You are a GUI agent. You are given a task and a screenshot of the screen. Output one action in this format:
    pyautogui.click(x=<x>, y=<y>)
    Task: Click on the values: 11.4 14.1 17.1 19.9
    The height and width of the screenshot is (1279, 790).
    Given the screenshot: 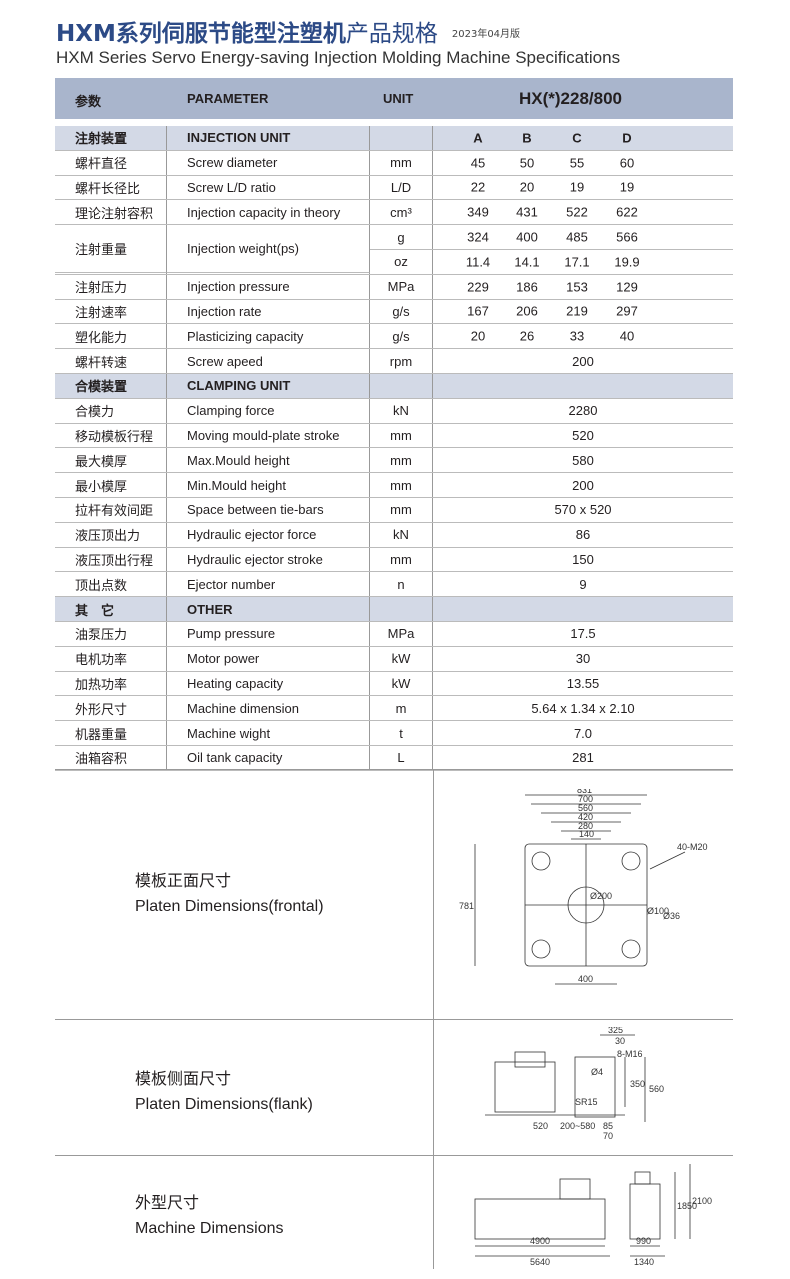 What is the action you would take?
    pyautogui.click(x=583, y=262)
    